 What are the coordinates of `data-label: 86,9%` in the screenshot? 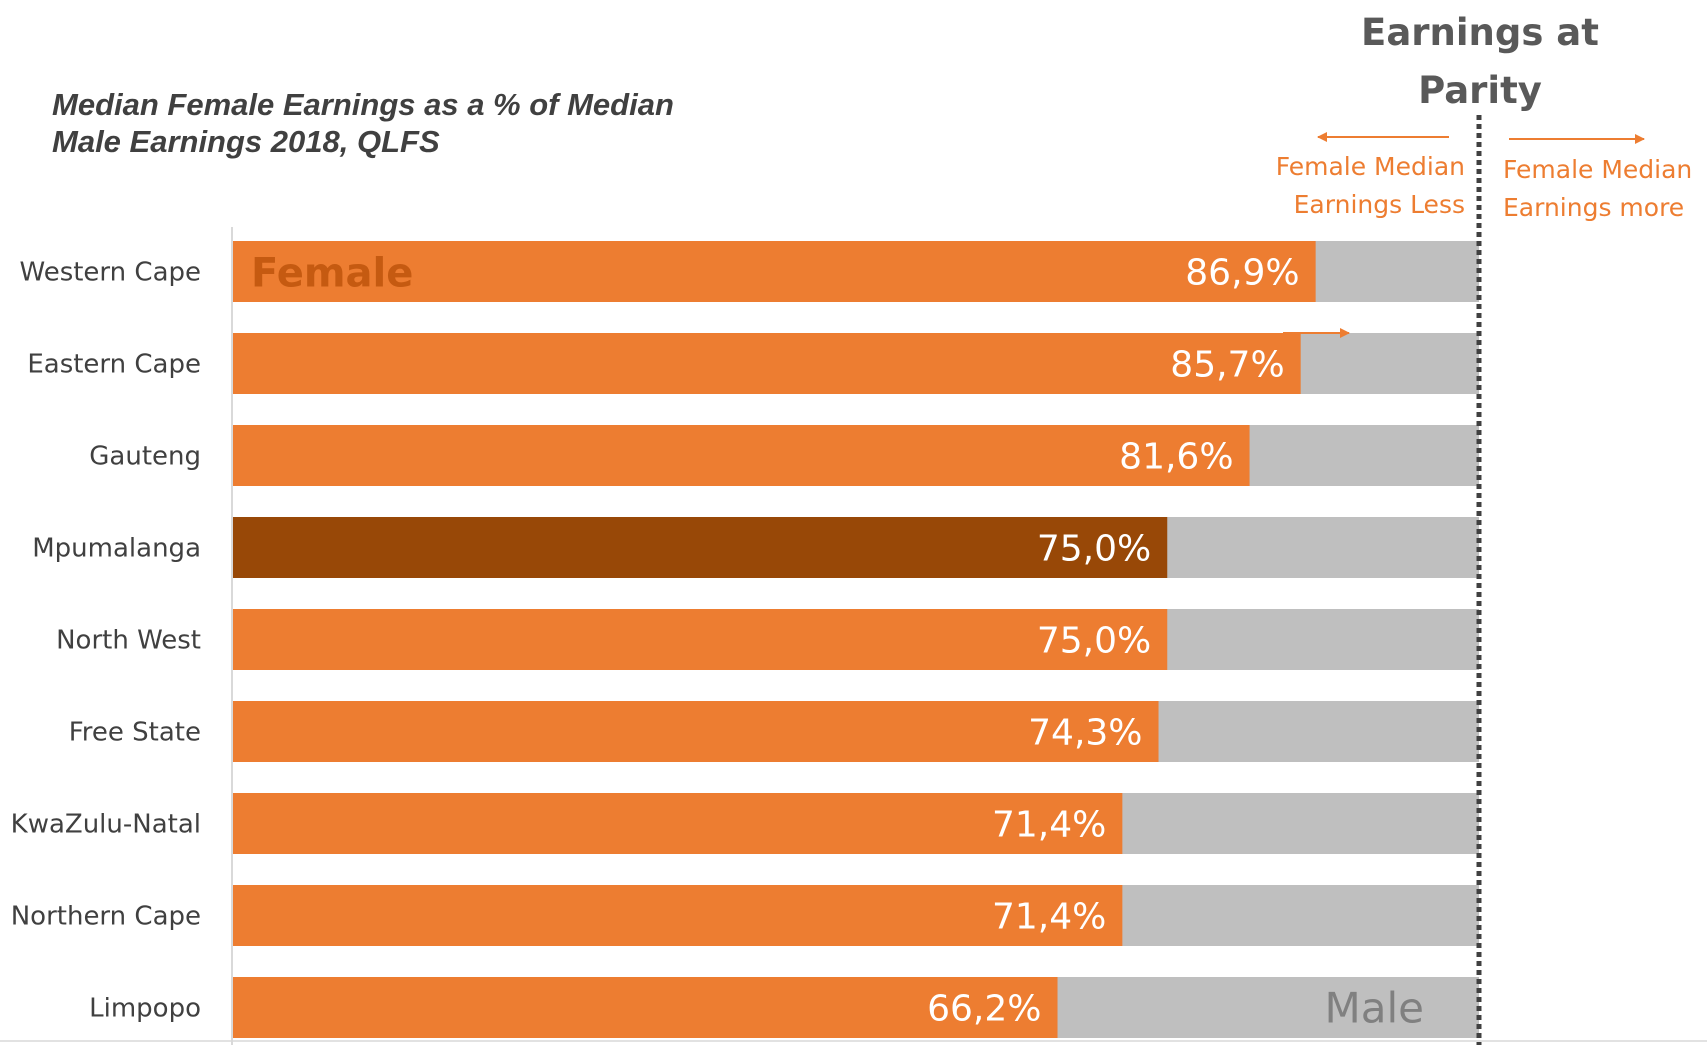 It's located at (1242, 273).